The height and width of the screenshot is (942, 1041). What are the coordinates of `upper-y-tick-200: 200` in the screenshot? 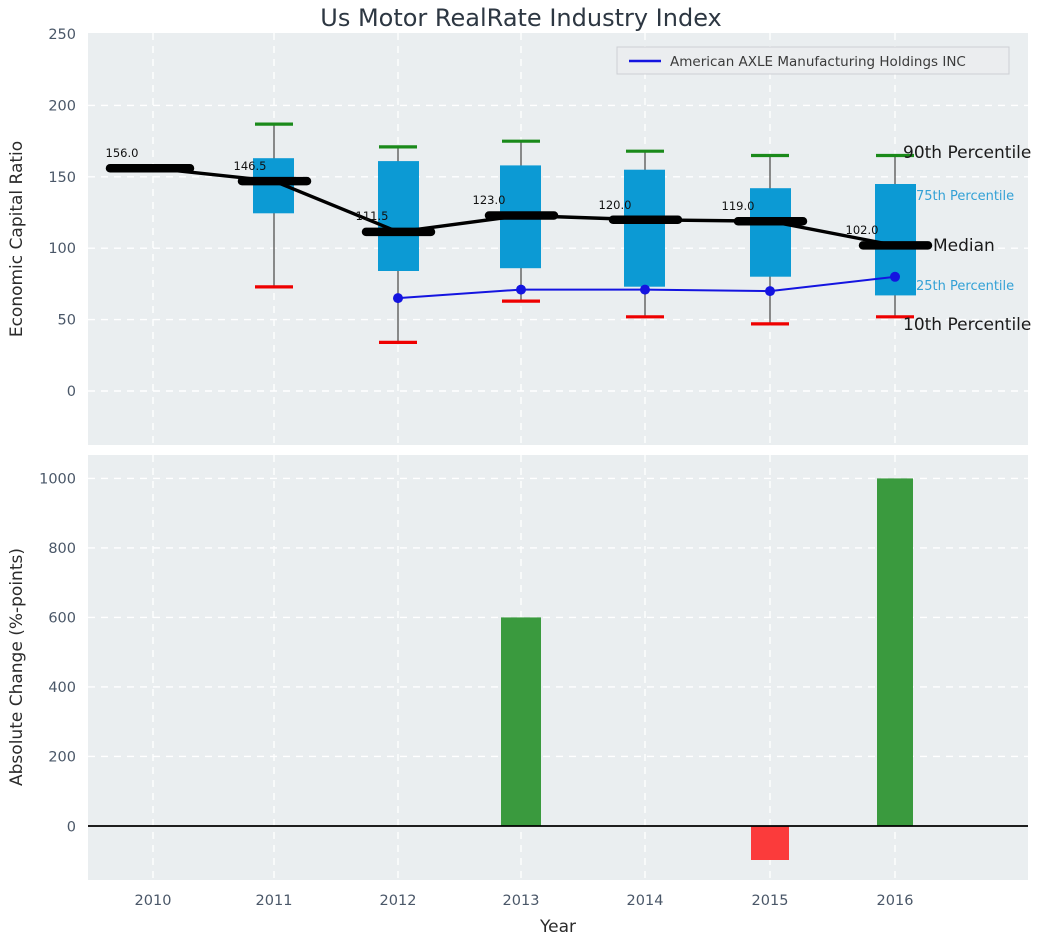 It's located at (62, 106).